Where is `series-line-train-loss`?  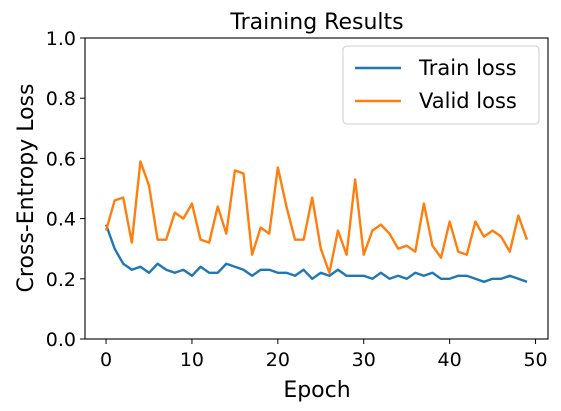
series-line-train-loss is located at coordinates (316, 254).